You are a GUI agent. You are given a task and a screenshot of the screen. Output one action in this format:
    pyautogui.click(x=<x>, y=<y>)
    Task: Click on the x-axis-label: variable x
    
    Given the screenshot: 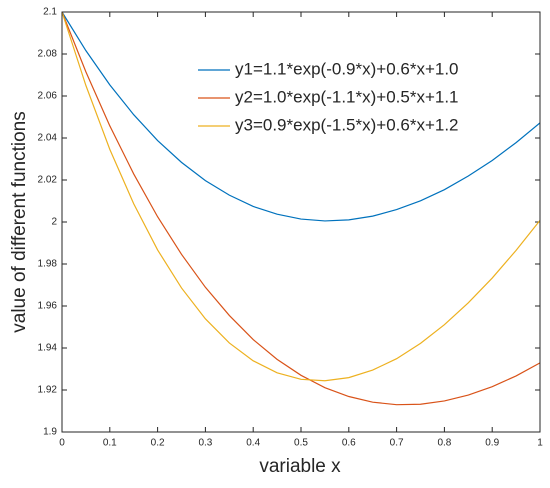 What is the action you would take?
    pyautogui.click(x=300, y=466)
    